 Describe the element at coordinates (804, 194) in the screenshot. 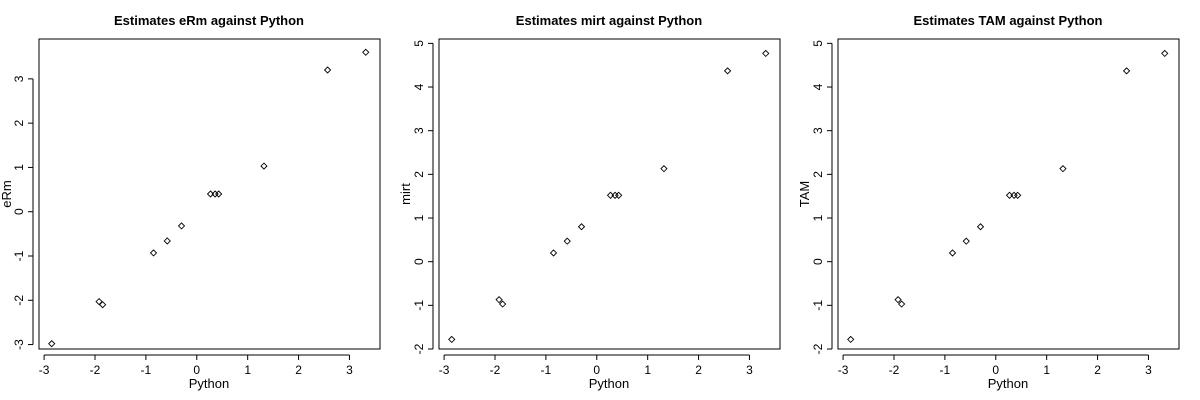

I see `y-axis-label: TAM` at that location.